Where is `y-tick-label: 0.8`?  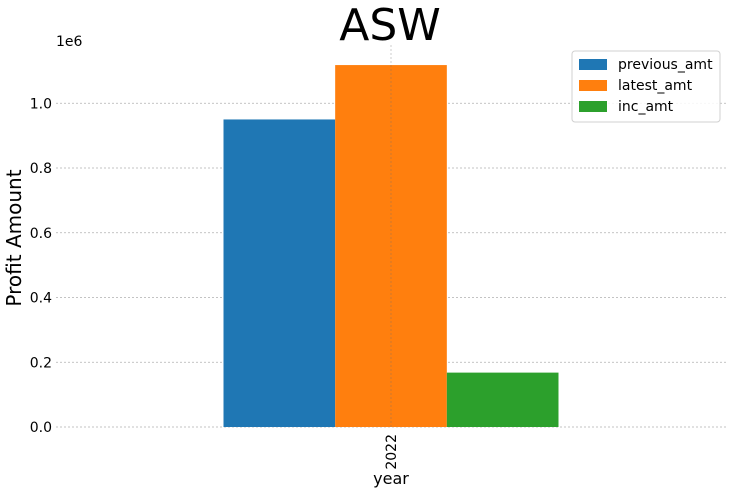
y-tick-label: 0.8 is located at coordinates (41, 169).